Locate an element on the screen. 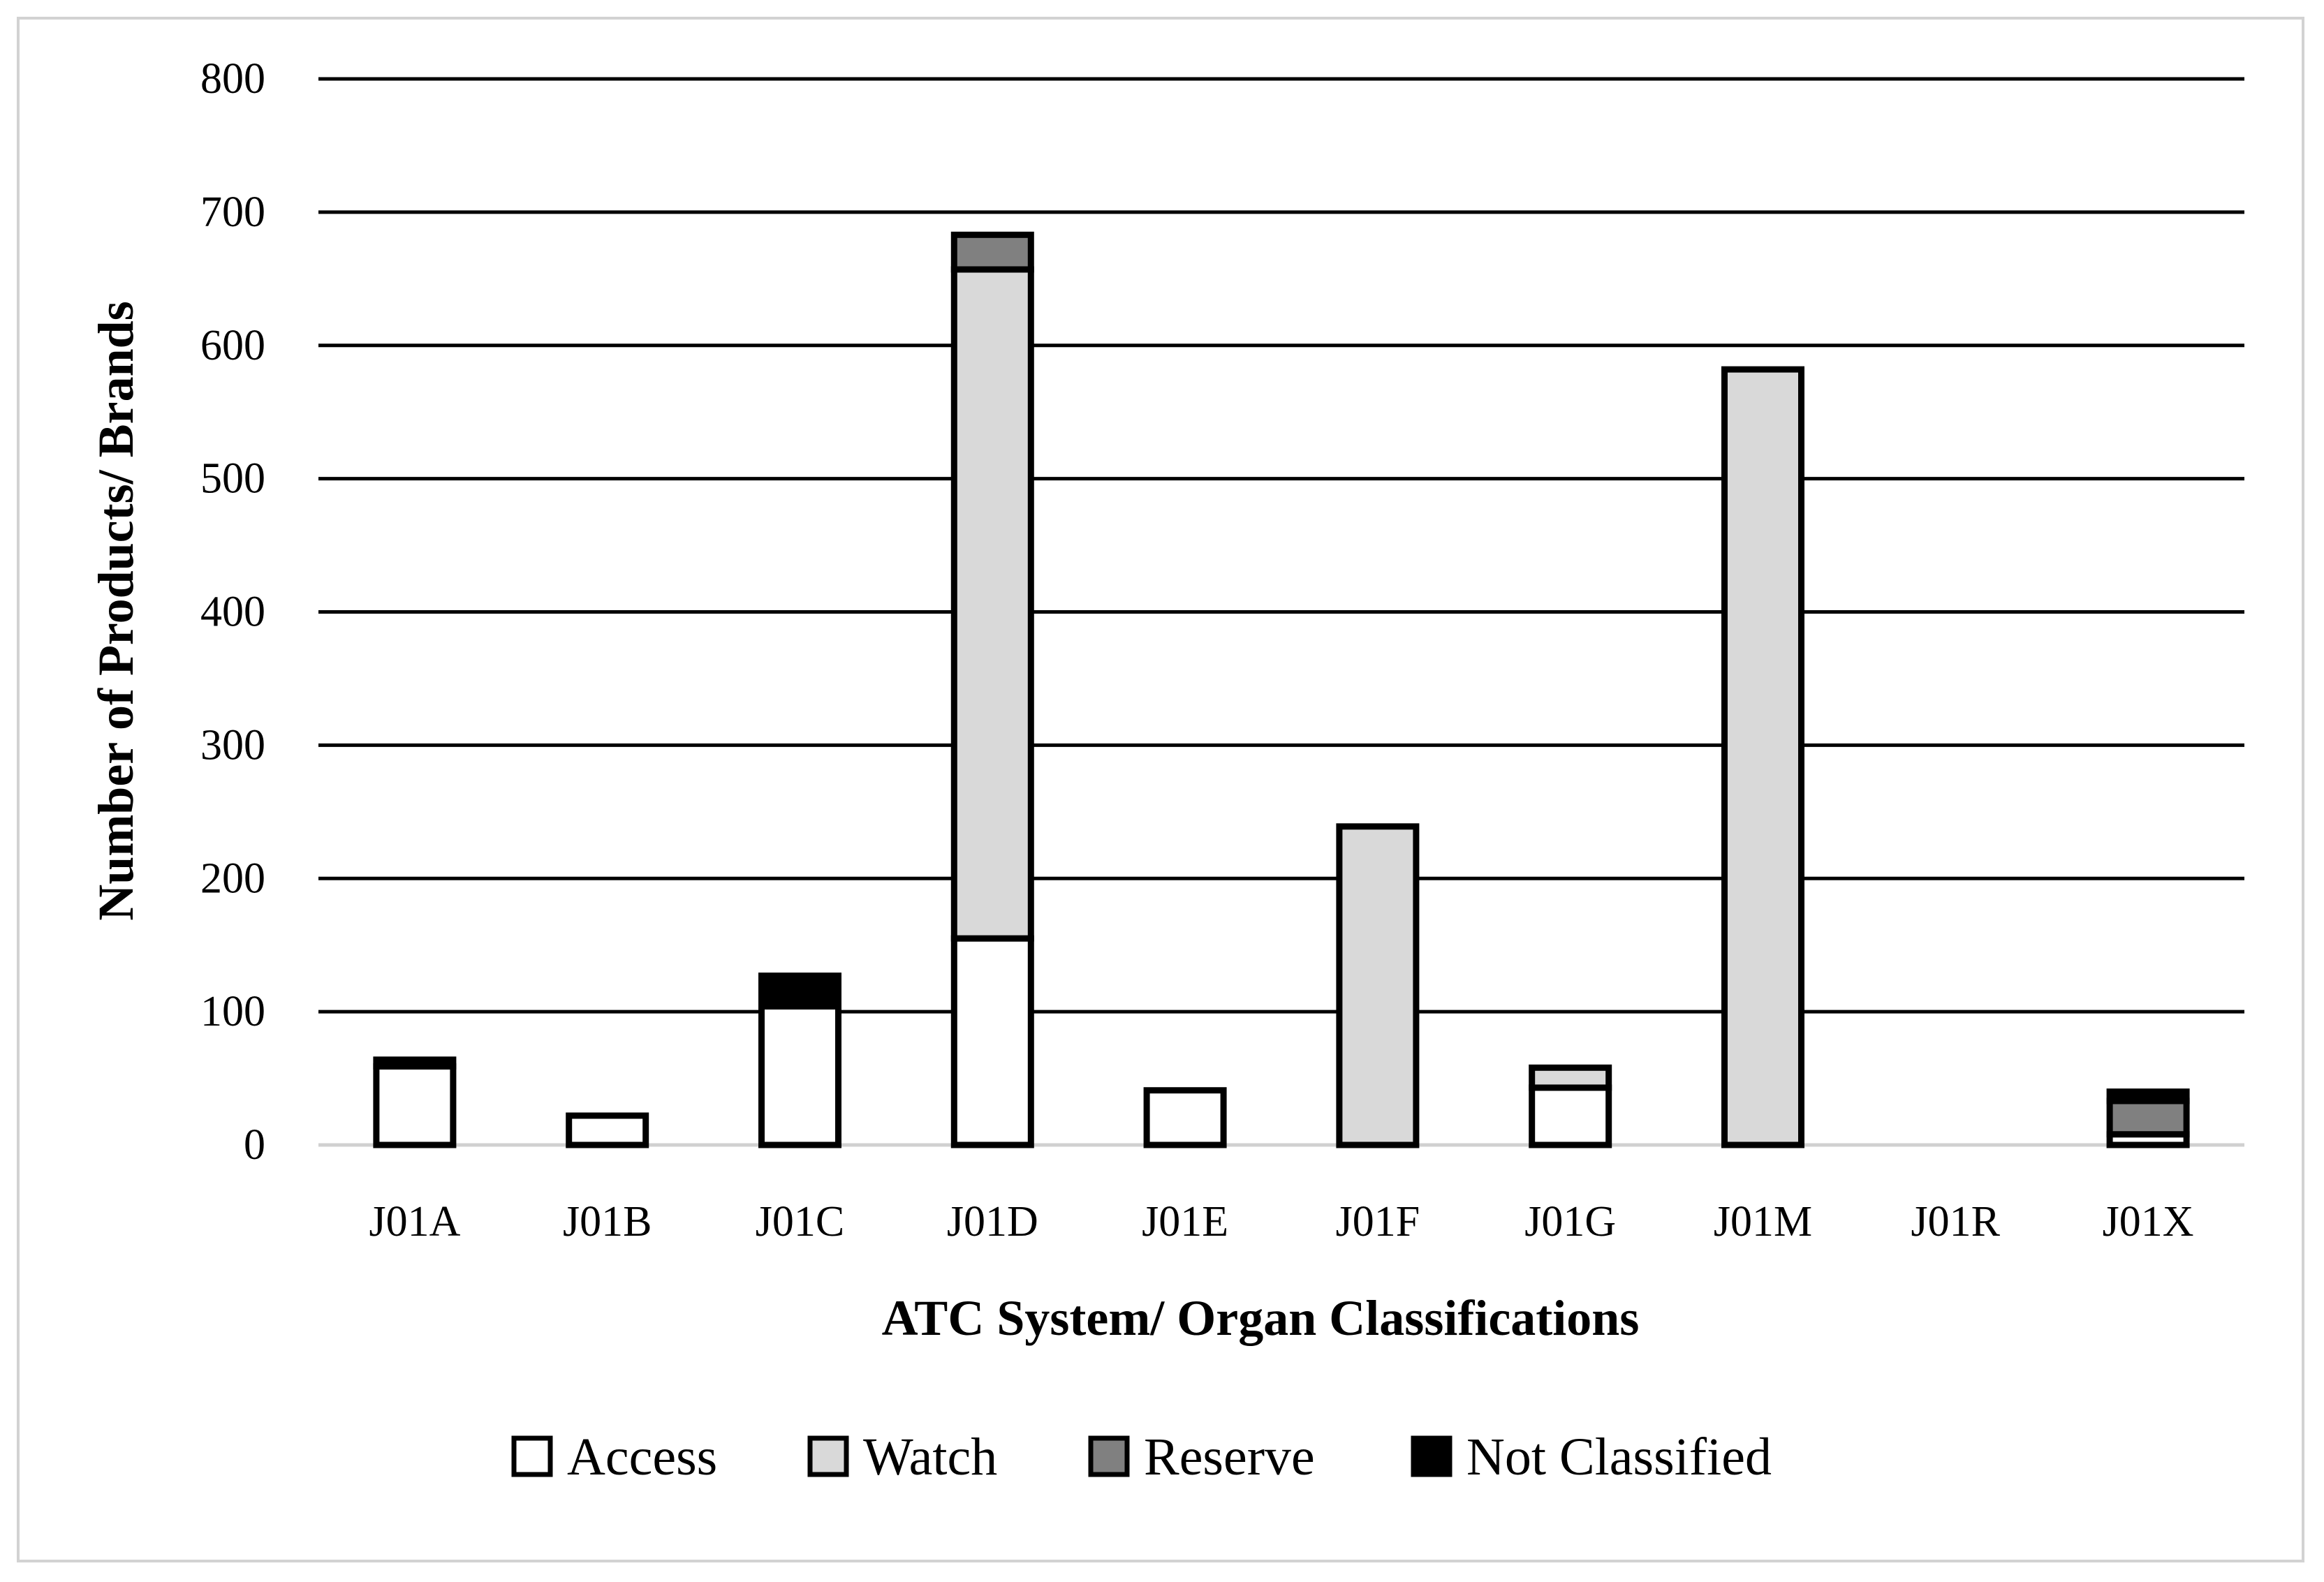 The image size is (2324, 1582). y-tick-label: 700 is located at coordinates (232, 212).